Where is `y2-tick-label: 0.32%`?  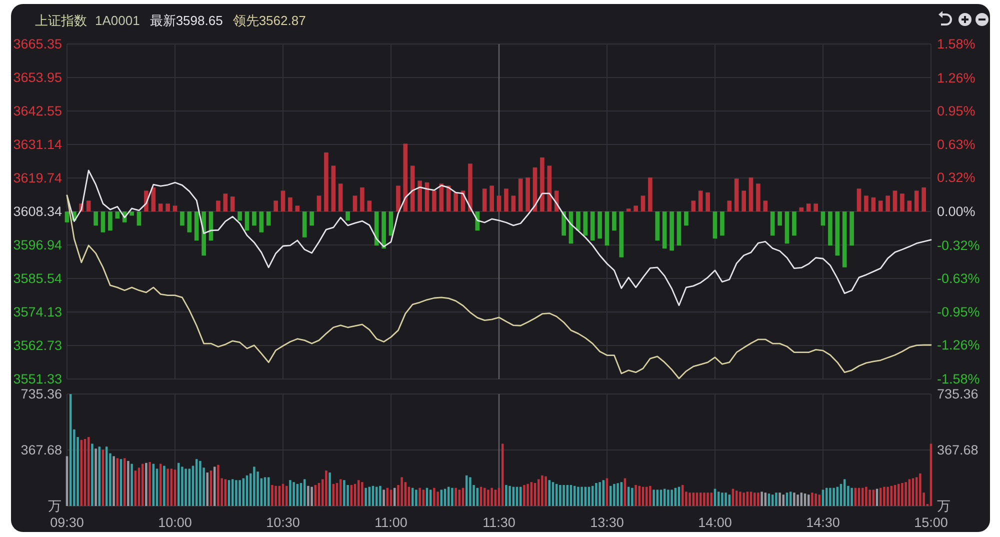 y2-tick-label: 0.32% is located at coordinates (956, 178).